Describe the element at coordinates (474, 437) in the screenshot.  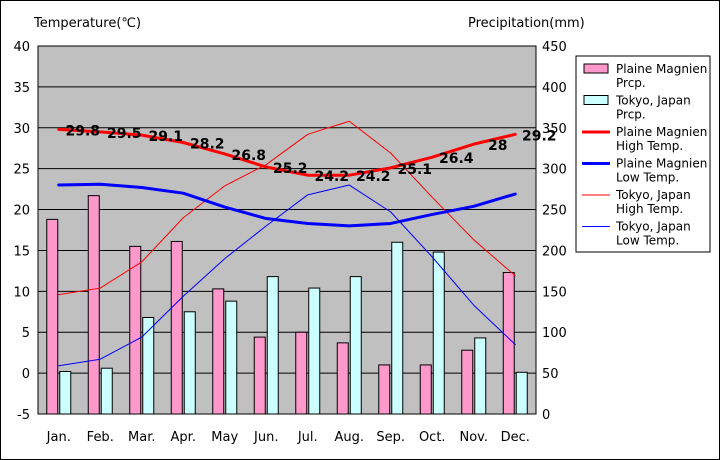
I see `x-tick-label: Nov.` at that location.